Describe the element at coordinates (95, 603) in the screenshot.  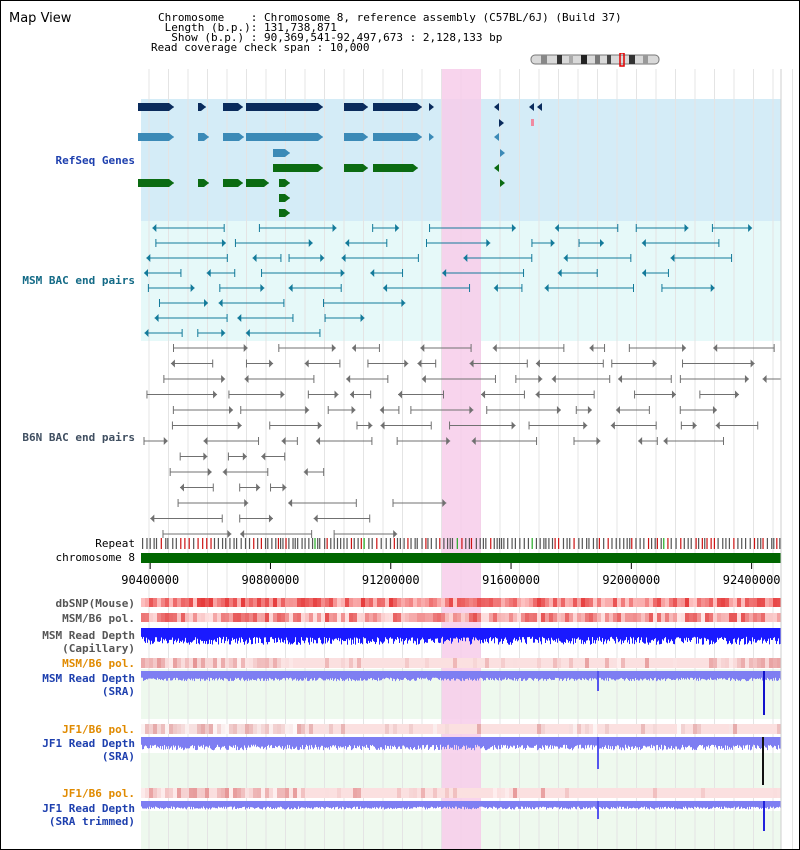
I see `dbsnp-label: dbSNP(Mouse)` at that location.